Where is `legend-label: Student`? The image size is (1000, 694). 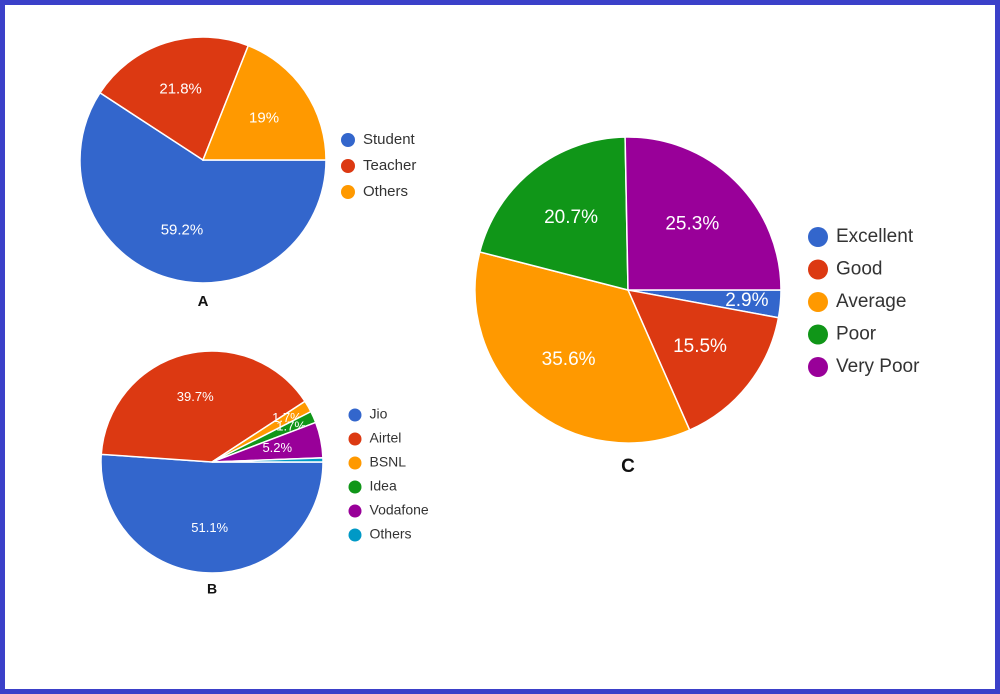
legend-label: Student is located at coordinates (389, 139).